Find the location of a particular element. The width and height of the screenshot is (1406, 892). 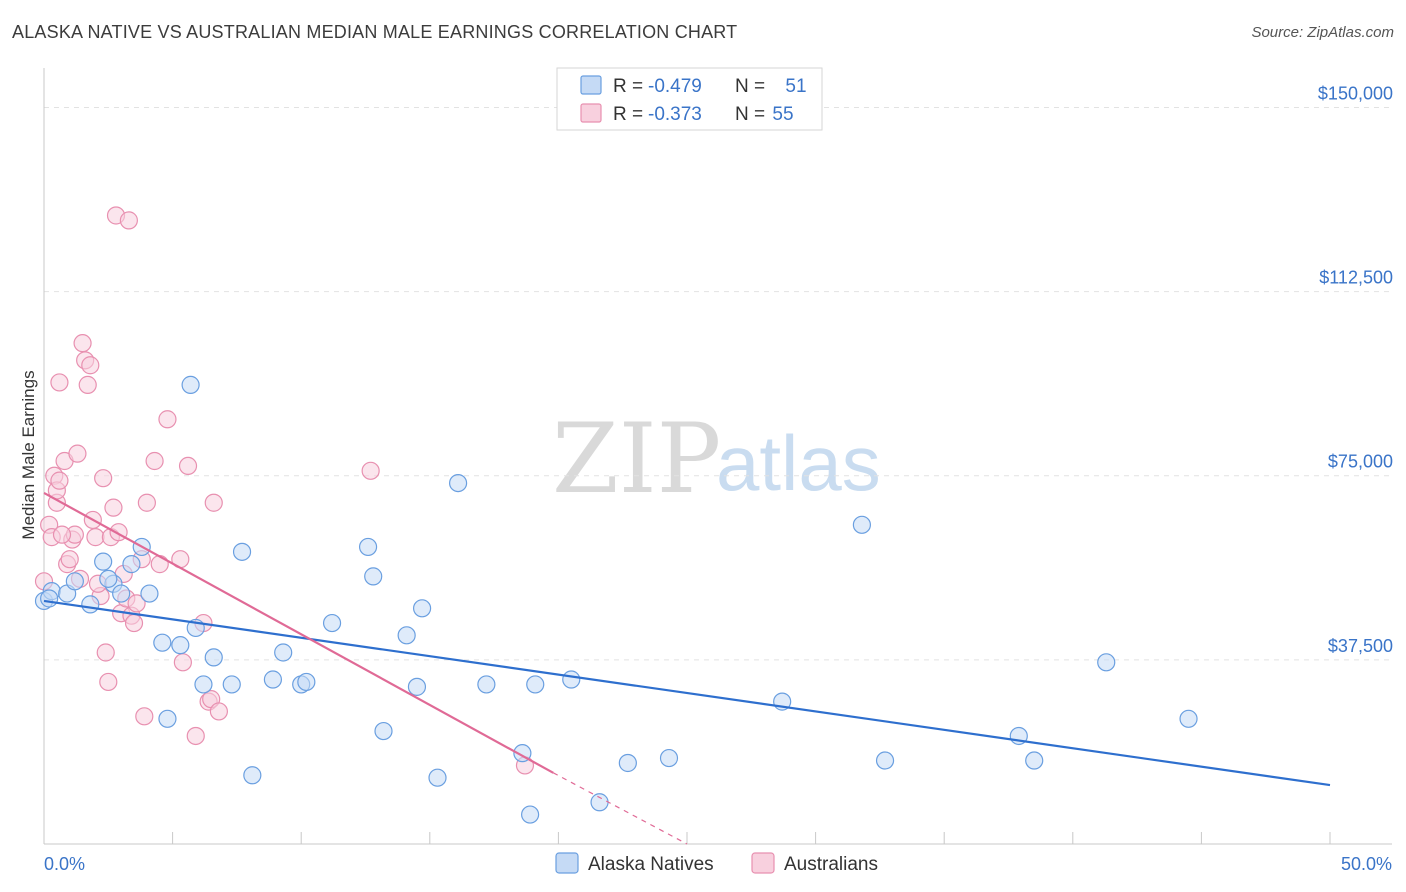

x-tick-label-min: 0.0% is located at coordinates (64, 864).